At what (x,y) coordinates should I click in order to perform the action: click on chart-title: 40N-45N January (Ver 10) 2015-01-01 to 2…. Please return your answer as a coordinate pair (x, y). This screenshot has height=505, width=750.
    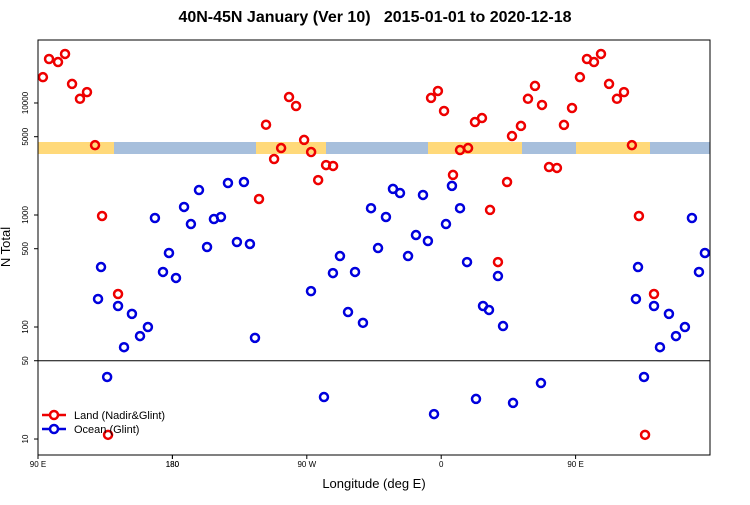
    Looking at the image, I should click on (374, 17).